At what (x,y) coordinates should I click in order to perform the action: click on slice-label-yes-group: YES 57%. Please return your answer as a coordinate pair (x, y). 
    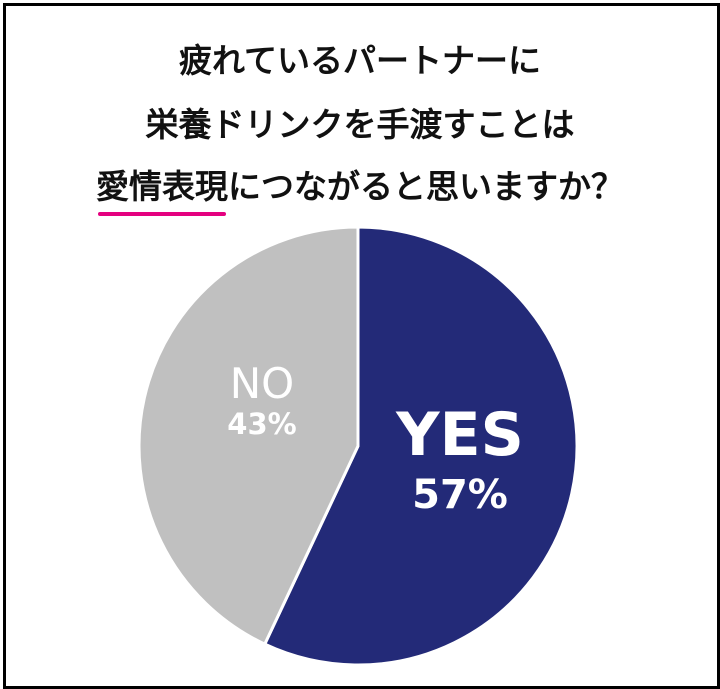
    Looking at the image, I should click on (459, 459).